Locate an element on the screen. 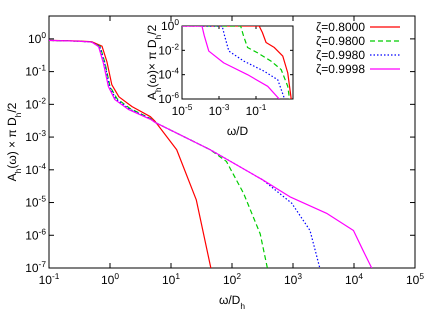 Image resolution: width=436 pixels, height=327 pixels. x-tick-label: 10$^{2}$ is located at coordinates (232, 279).